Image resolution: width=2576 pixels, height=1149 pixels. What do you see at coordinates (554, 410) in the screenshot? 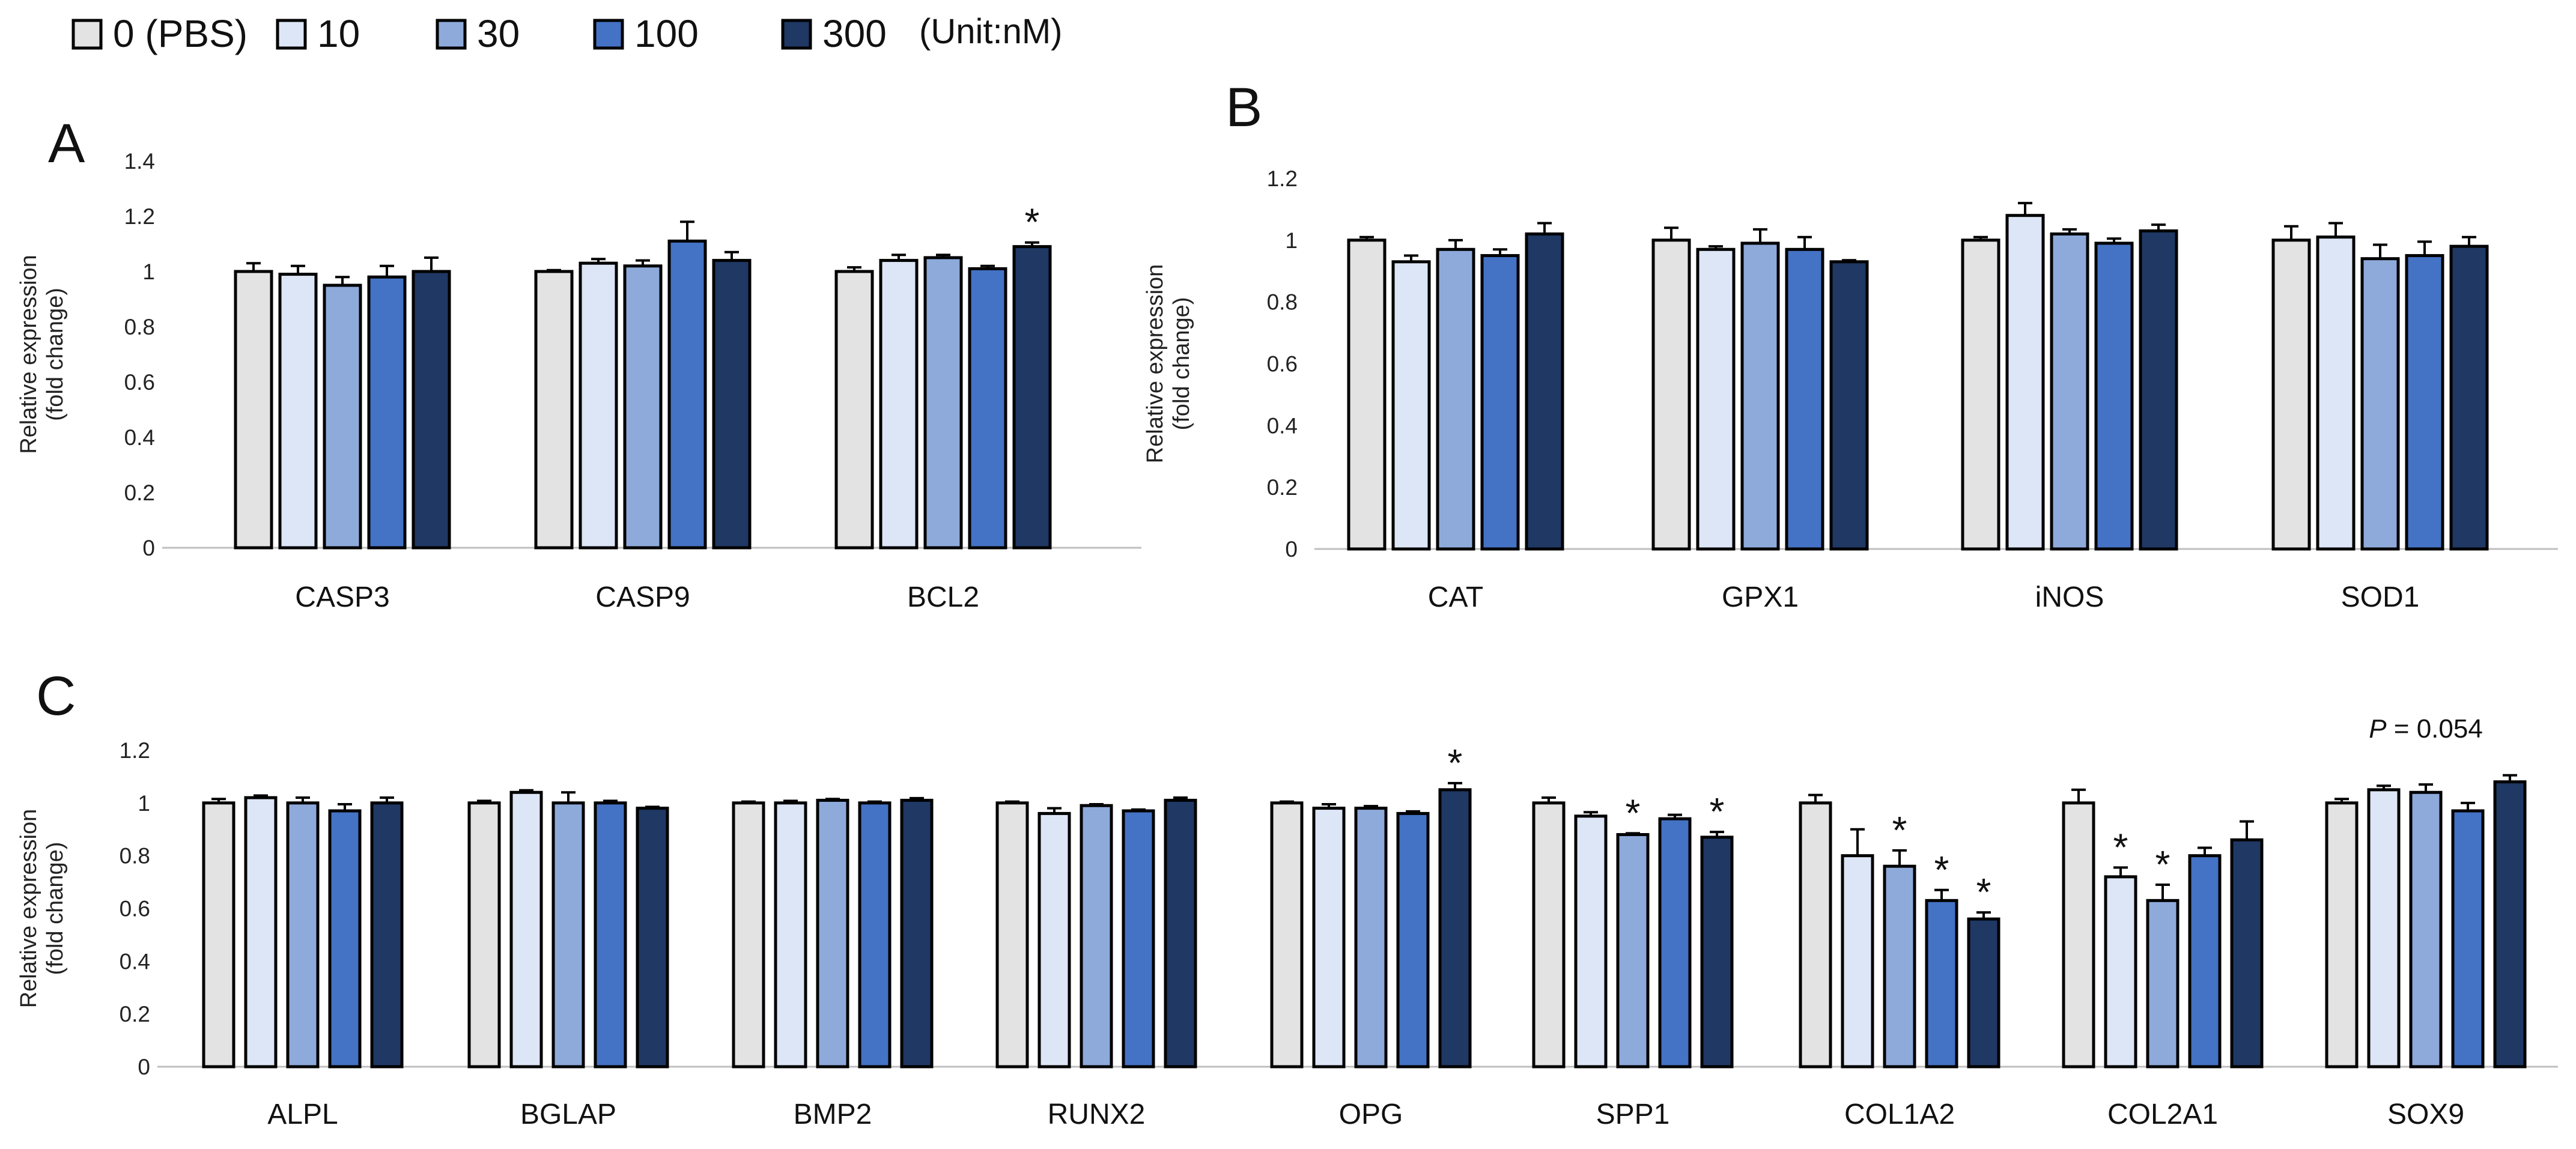
I see `bar-casp9-0-pbs` at bounding box center [554, 410].